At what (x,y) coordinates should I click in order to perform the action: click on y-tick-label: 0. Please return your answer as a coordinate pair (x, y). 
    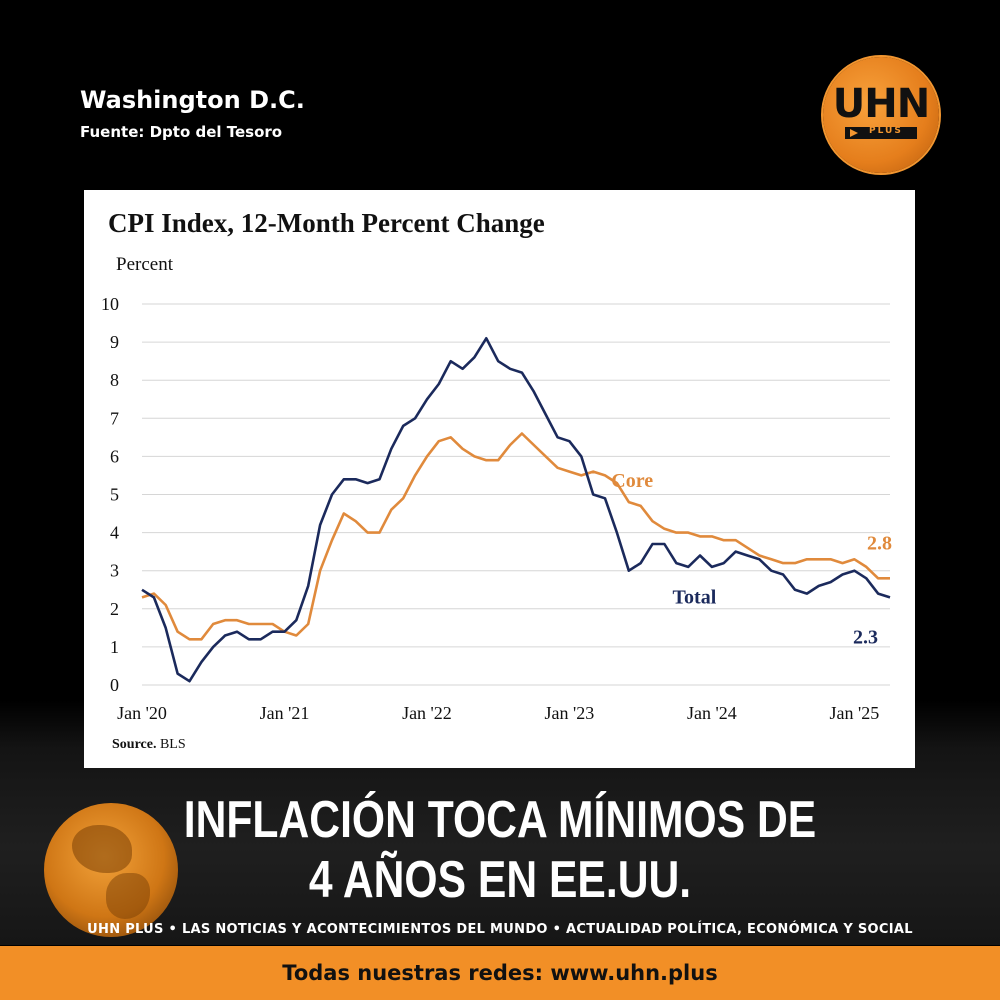
    Looking at the image, I should click on (114, 685).